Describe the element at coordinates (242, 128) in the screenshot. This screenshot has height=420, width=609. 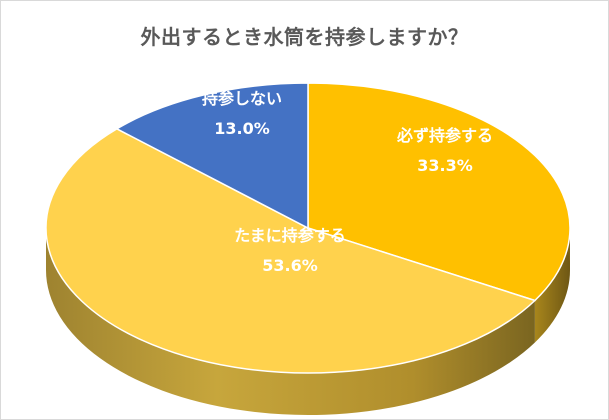
I see `slice-label-value-3: 13.0%` at that location.